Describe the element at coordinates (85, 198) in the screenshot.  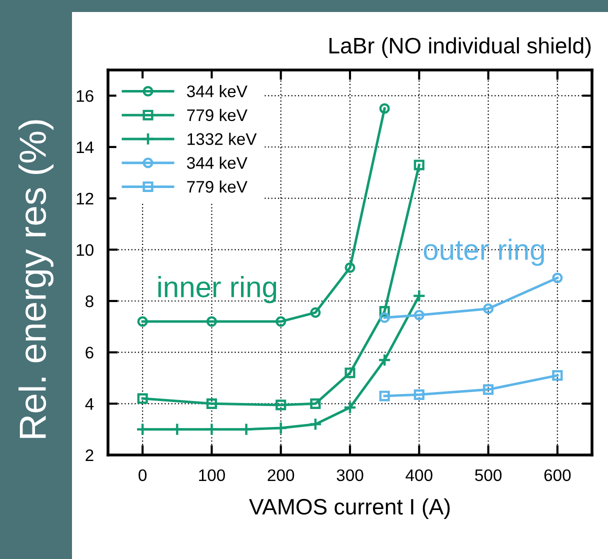
I see `y-tick-label: 12` at that location.